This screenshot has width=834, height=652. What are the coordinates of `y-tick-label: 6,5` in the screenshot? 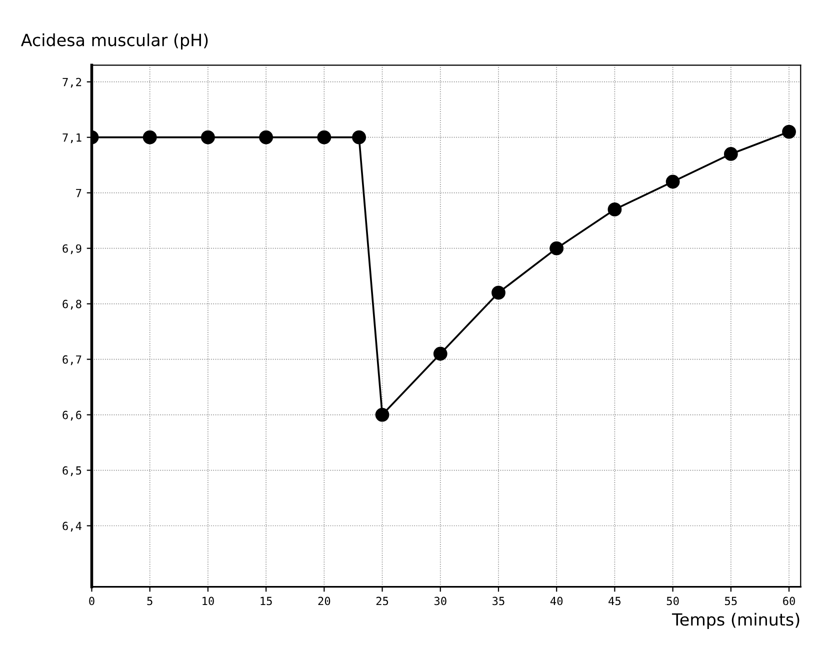 It's located at (72, 471).